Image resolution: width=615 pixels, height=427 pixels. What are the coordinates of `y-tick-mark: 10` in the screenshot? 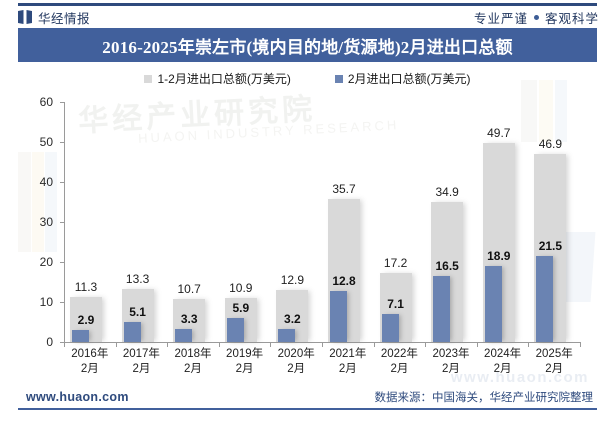 It's located at (52, 302).